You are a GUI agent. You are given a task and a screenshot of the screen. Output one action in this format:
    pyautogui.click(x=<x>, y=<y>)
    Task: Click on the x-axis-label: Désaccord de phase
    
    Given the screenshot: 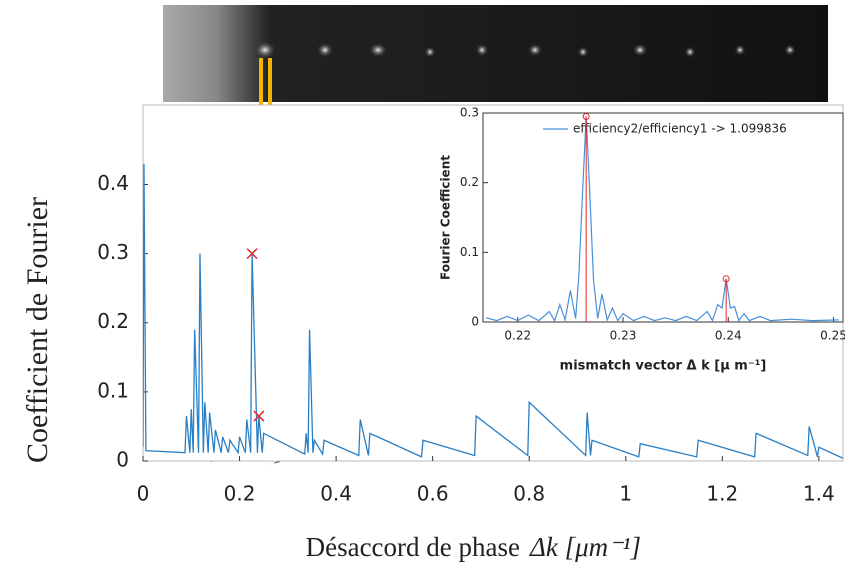 What is the action you would take?
    pyautogui.click(x=413, y=547)
    